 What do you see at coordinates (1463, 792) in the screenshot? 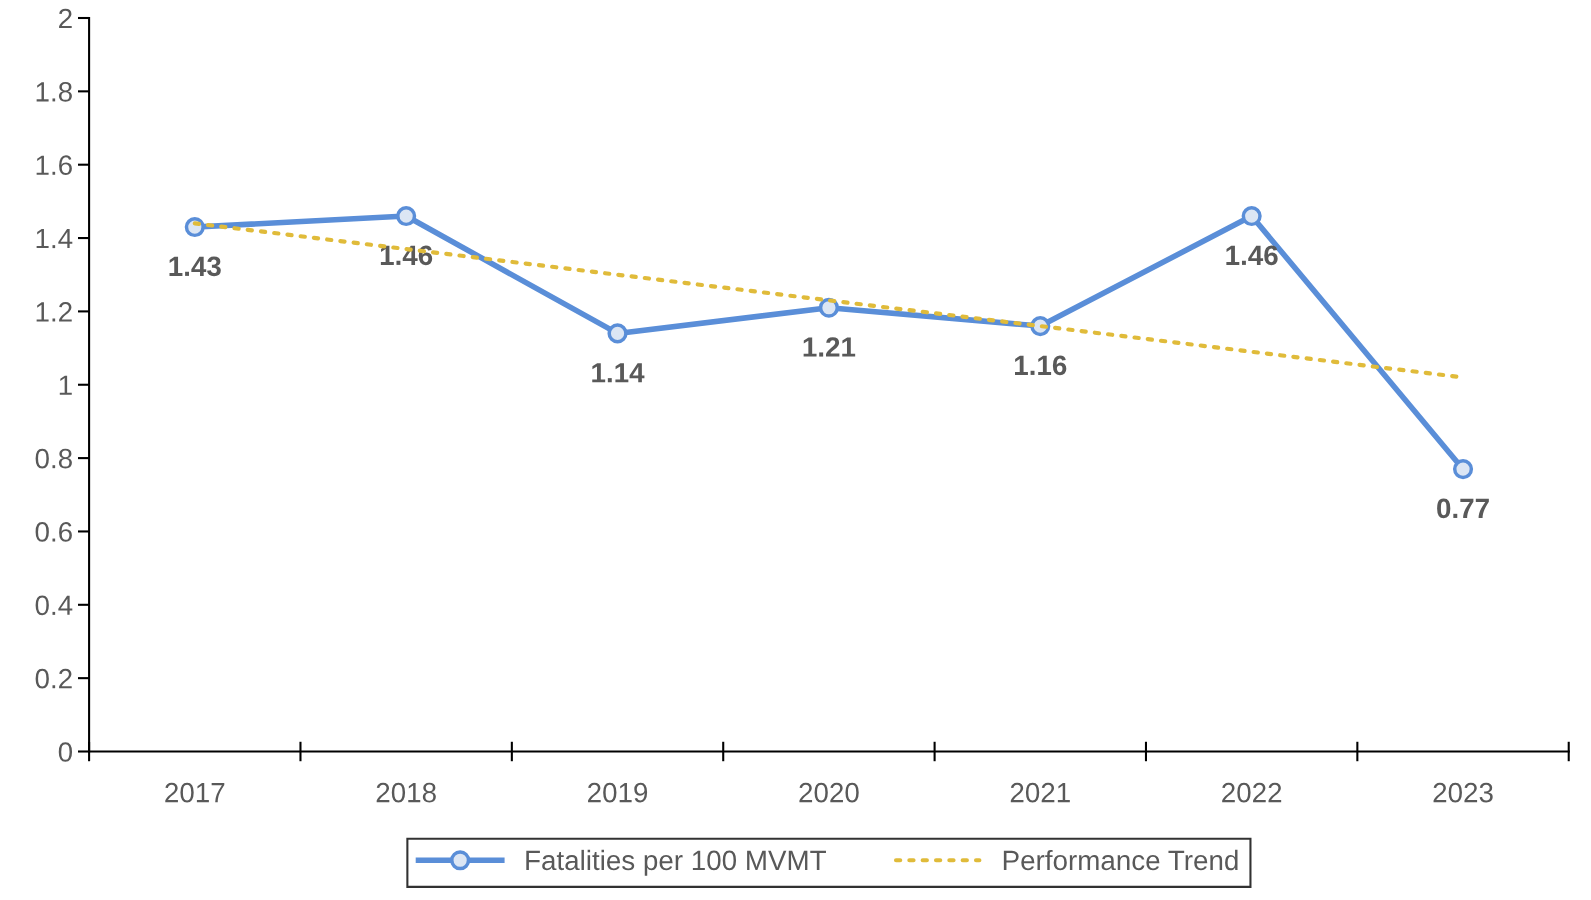
I see `x-tick-label: 2023` at bounding box center [1463, 792].